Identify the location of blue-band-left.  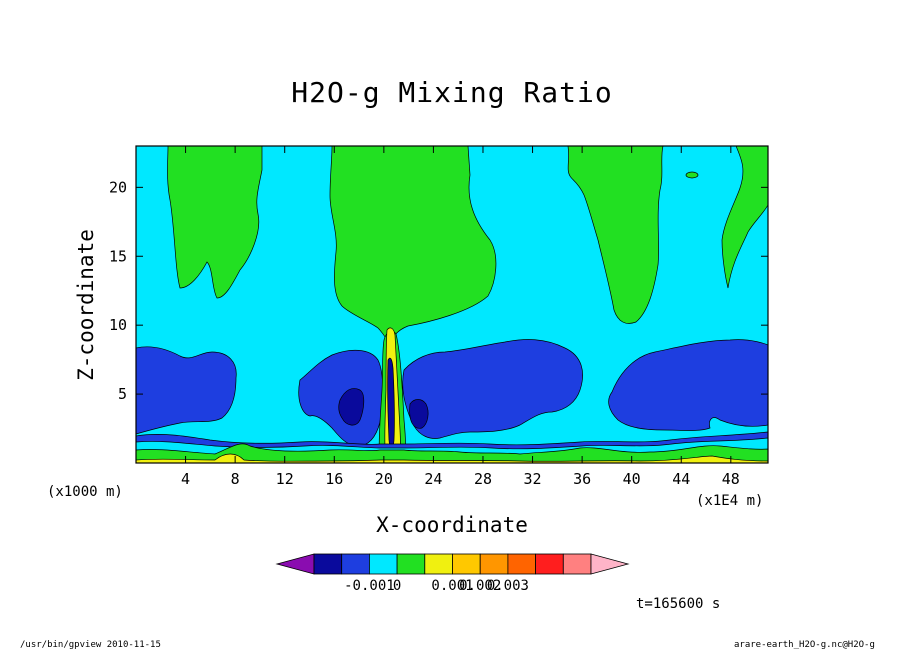
(186, 390).